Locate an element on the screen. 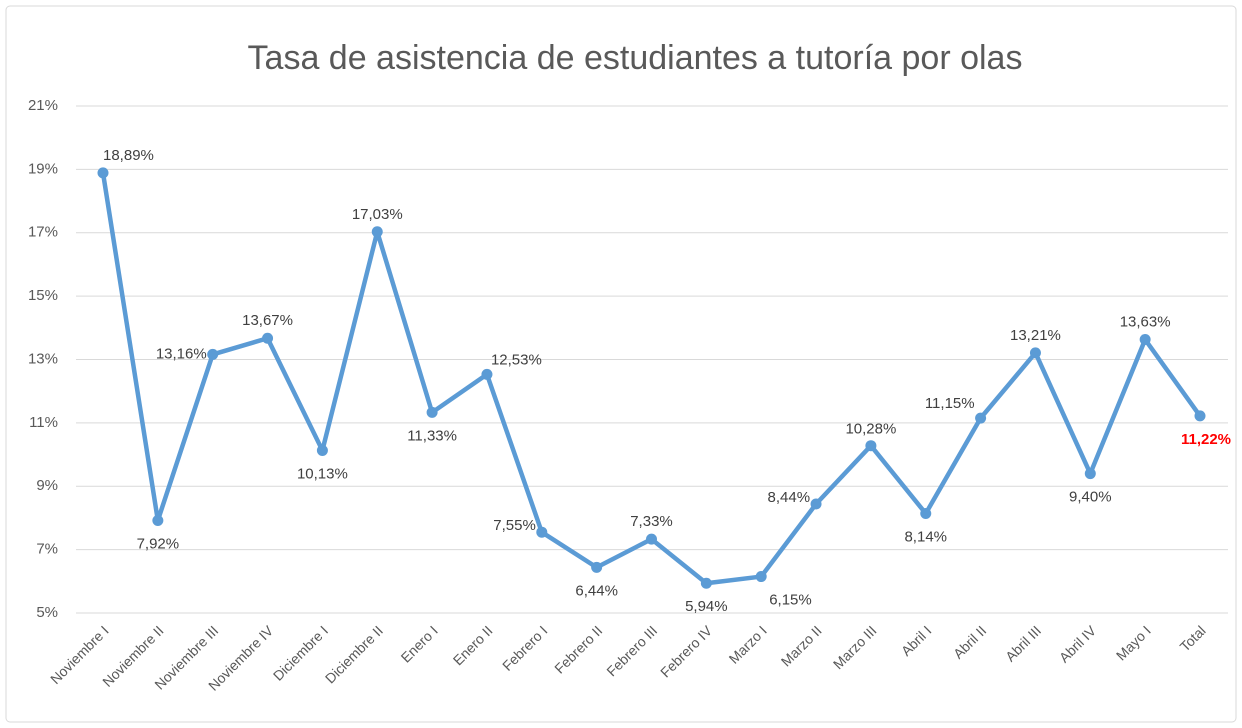 This screenshot has height=728, width=1242. data-label: 11,15% is located at coordinates (950, 403).